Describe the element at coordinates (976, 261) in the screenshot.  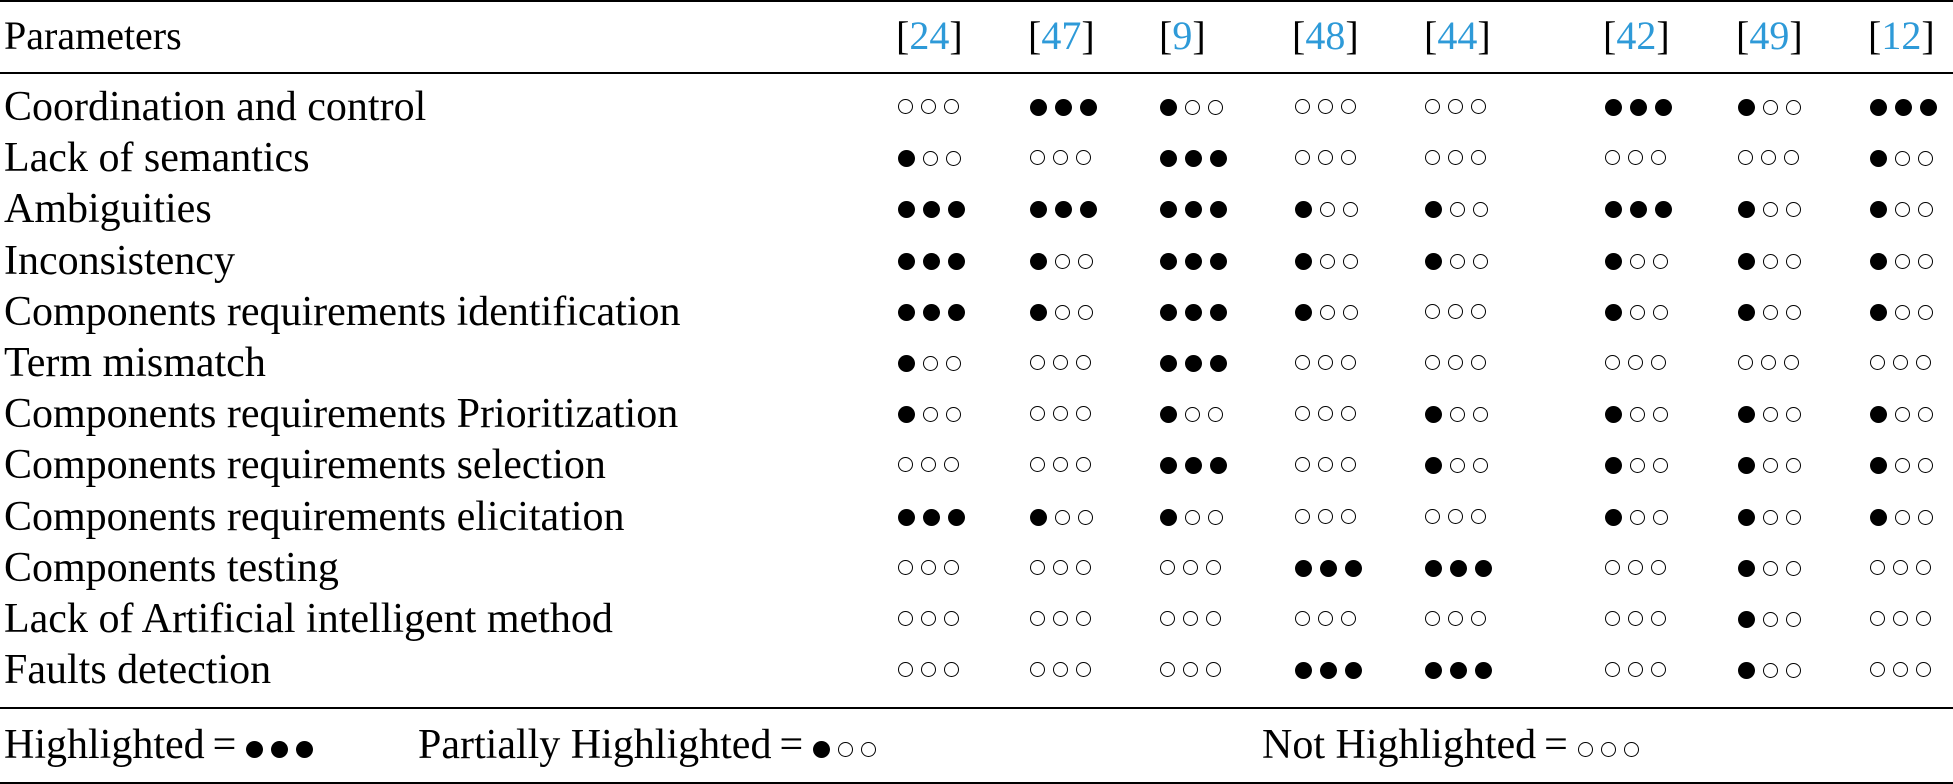
I see `table-row: Inconsistency` at that location.